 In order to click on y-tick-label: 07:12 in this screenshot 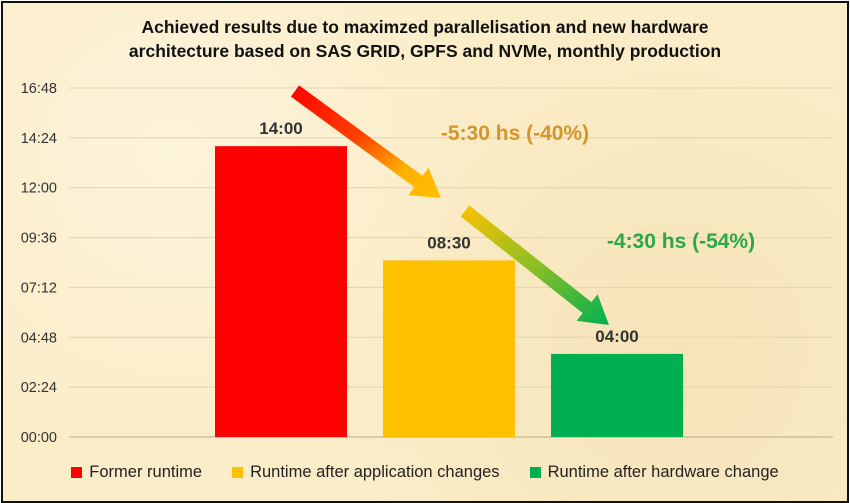, I will do `click(39, 288)`.